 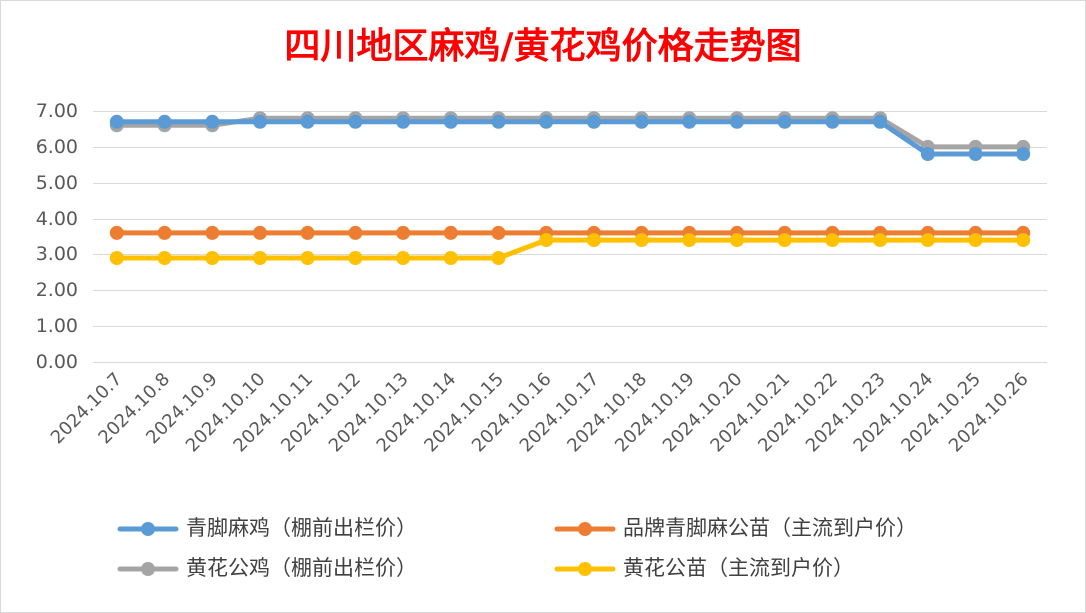 I want to click on legend-item: 黄花公鸡（棚前出栏价）, so click(x=267, y=568).